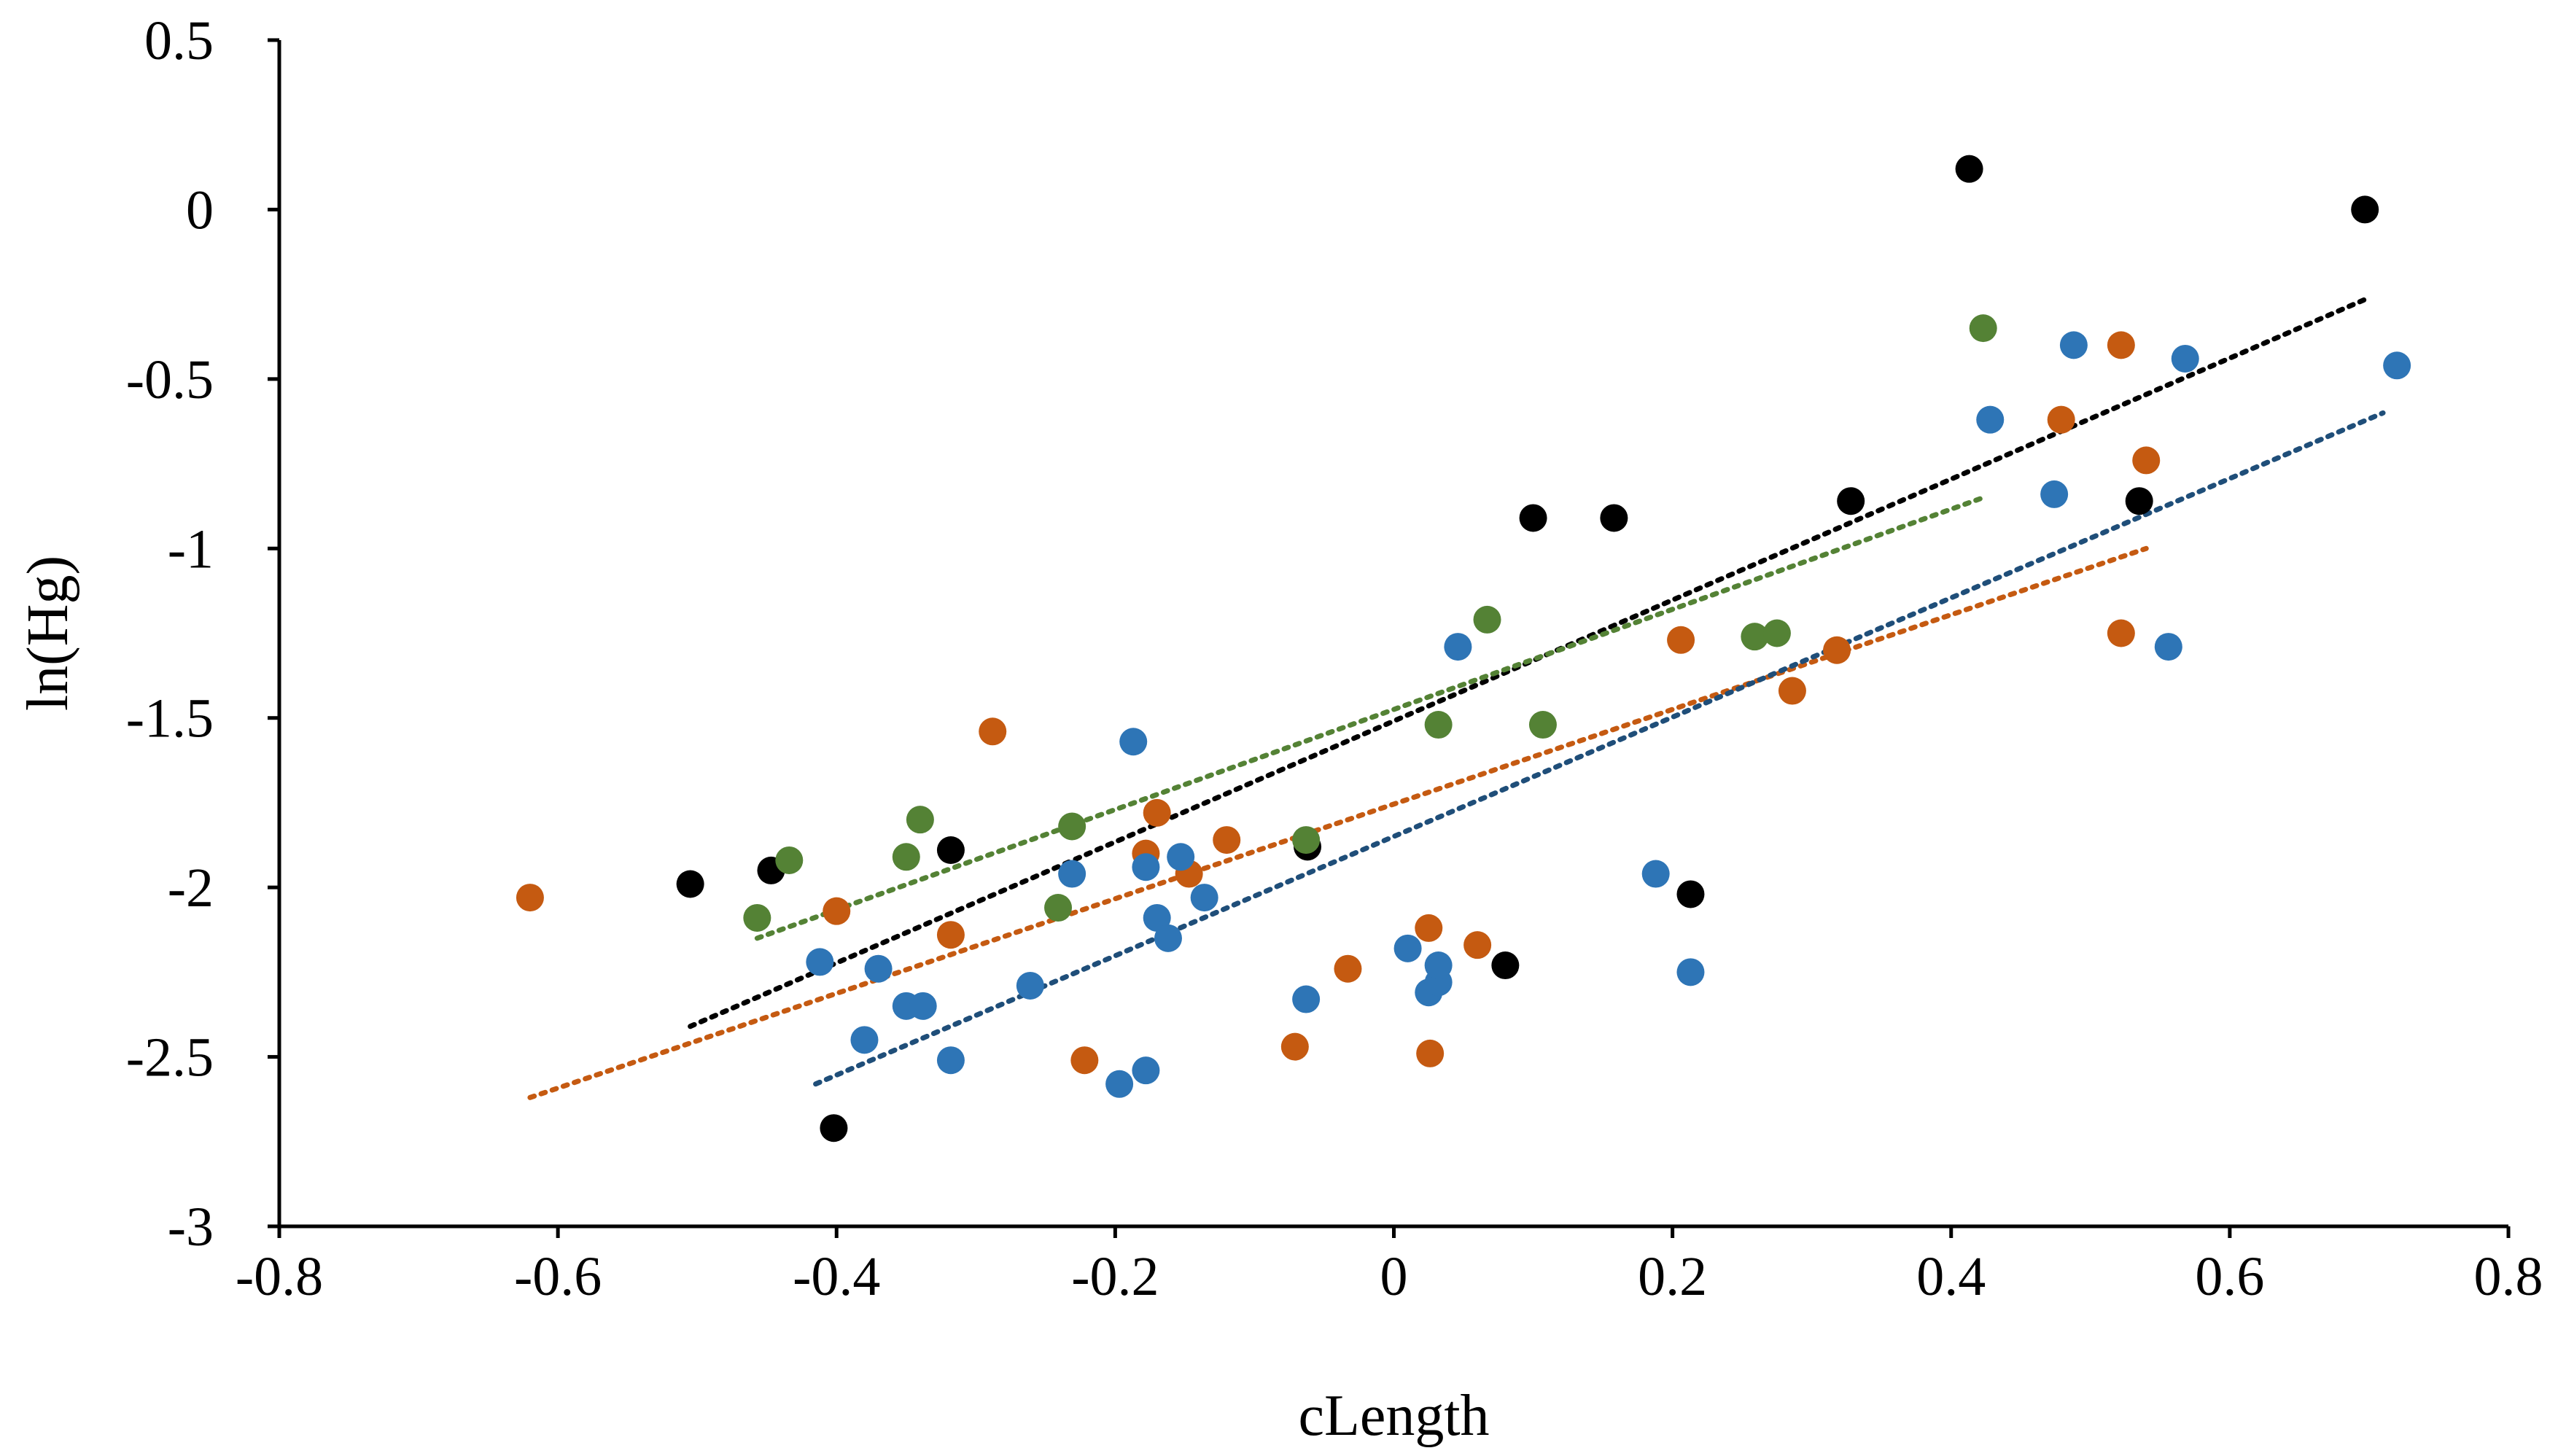 This screenshot has width=2558, height=1456. What do you see at coordinates (179, 40) in the screenshot?
I see `y-tick-label: 0.5` at bounding box center [179, 40].